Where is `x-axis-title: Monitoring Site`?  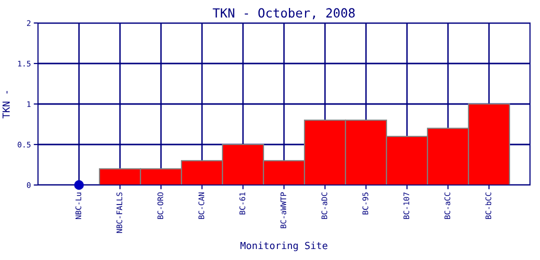
x-axis-title: Monitoring Site is located at coordinates (284, 247).